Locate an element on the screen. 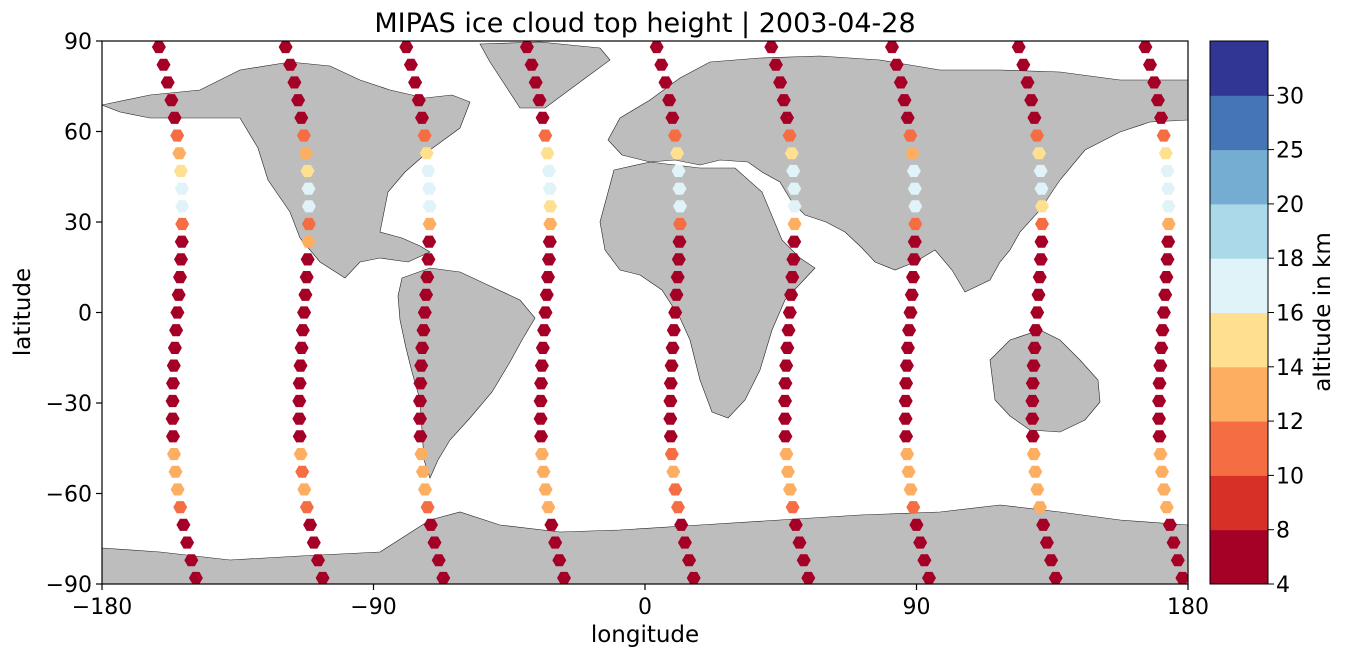 The image size is (1345, 661). y-axis-ticks: −90 −60 −30 0 30 60 90 is located at coordinates (74, 314).